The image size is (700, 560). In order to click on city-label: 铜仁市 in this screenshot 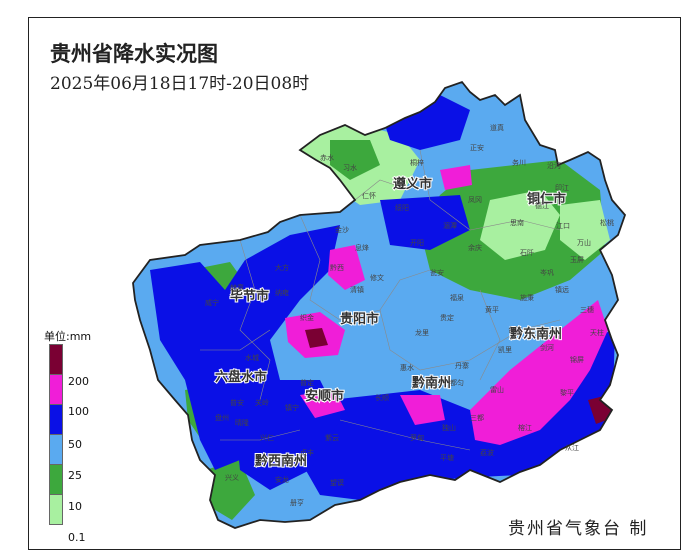, I will do `click(546, 199)`.